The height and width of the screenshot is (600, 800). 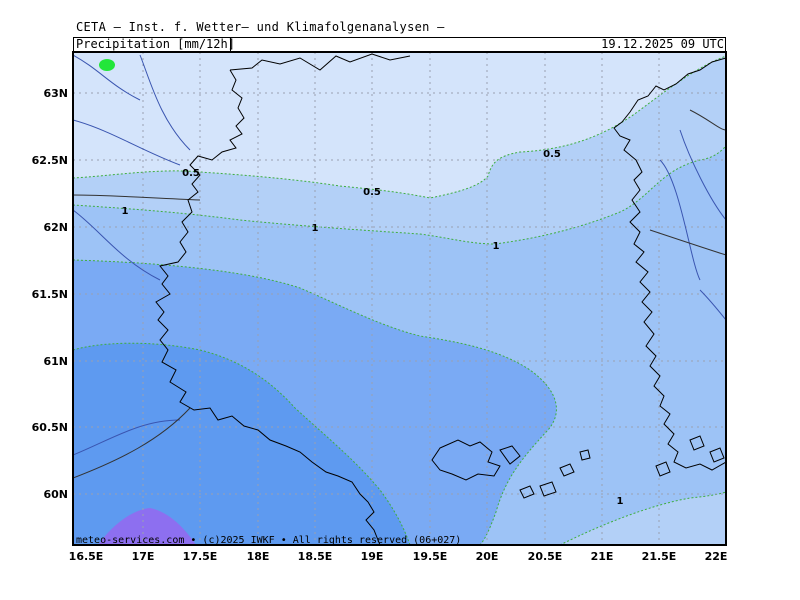 I want to click on lon-tick: 20.5E, so click(x=545, y=556).